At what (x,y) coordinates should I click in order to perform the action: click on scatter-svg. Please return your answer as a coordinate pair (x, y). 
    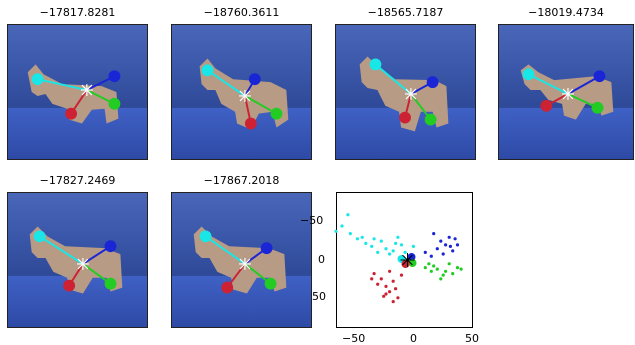
    Looking at the image, I should click on (403, 260).